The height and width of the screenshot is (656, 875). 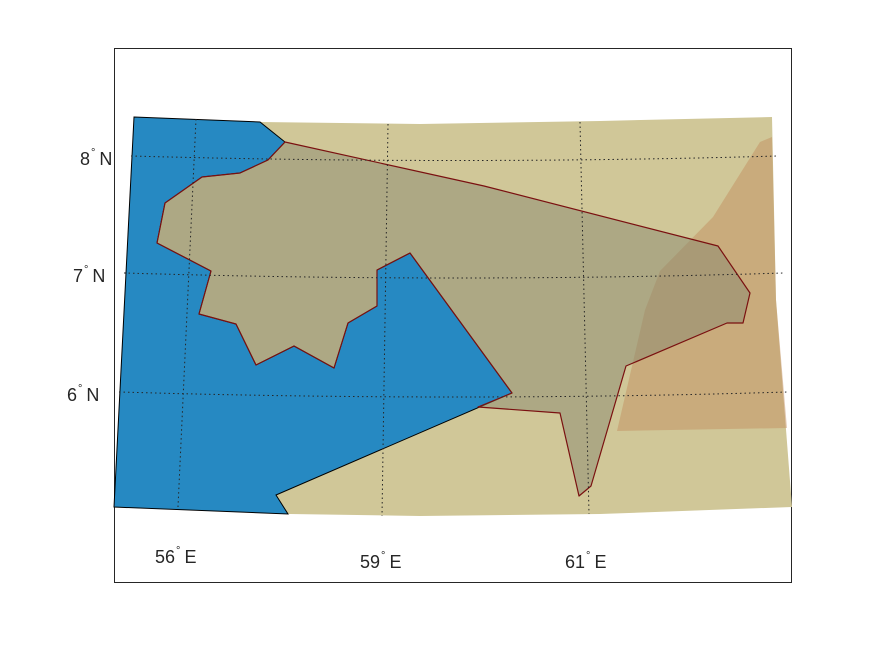 I want to click on lat-label-6: 6° N, so click(x=83, y=394).